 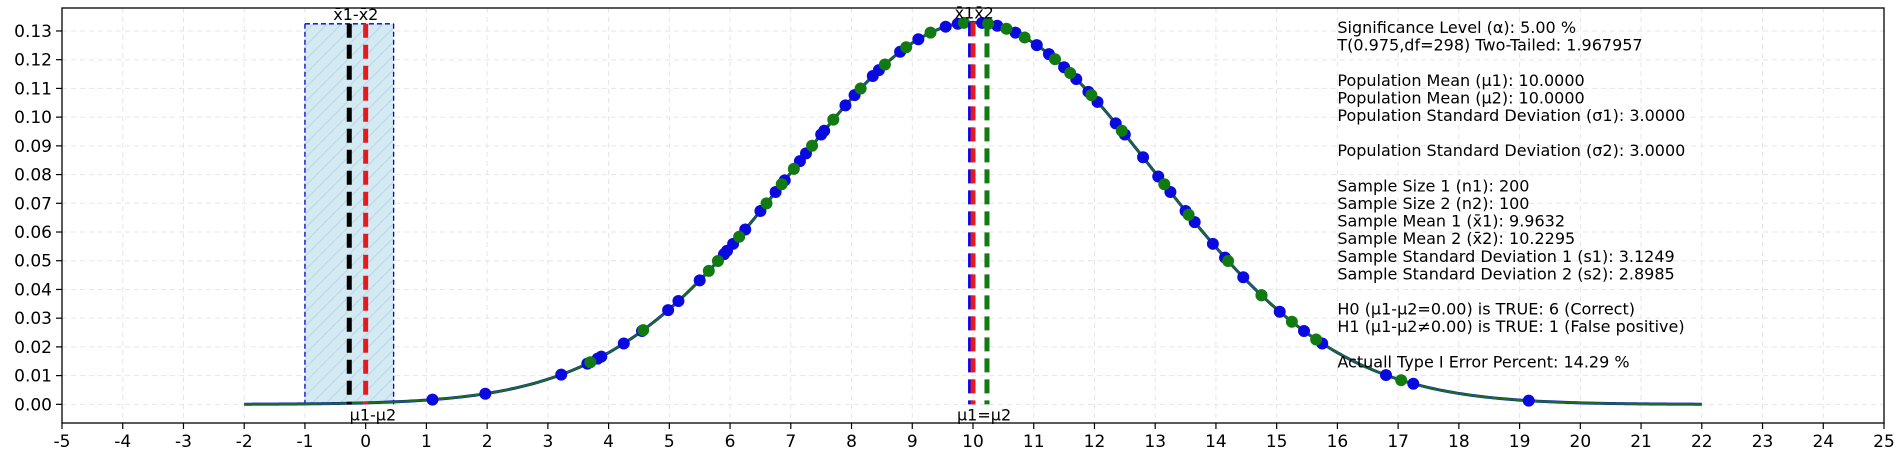 I want to click on y-tick-label: 0.08, so click(x=33, y=176).